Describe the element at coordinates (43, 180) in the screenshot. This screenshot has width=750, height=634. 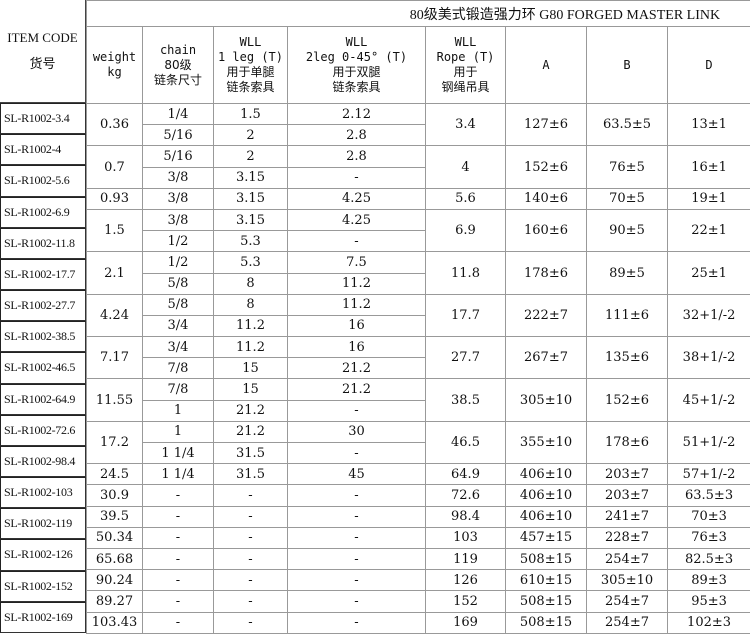
I see `item-code-cell: SL-R1002-5.6` at that location.